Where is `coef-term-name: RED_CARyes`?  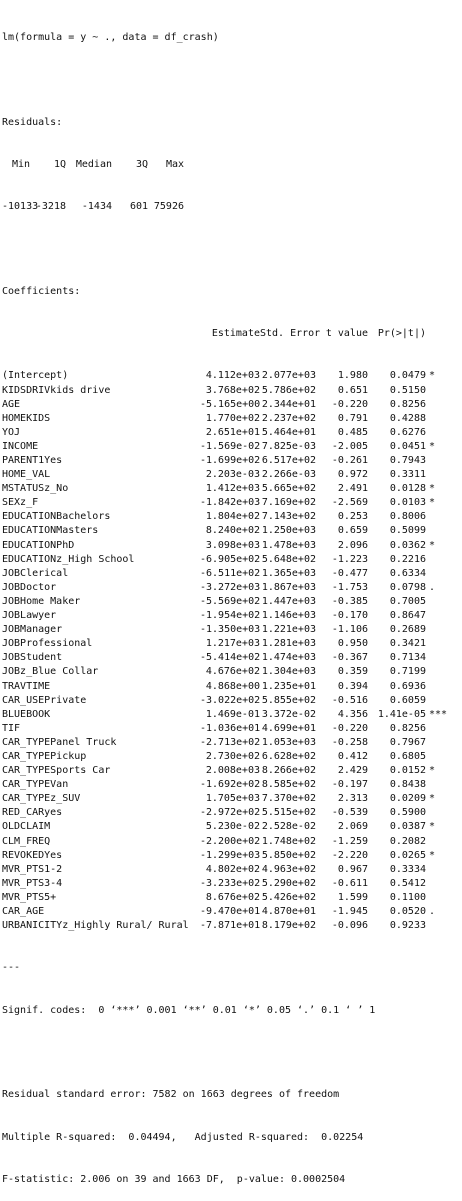 coef-term-name: RED_CARyes is located at coordinates (32, 813).